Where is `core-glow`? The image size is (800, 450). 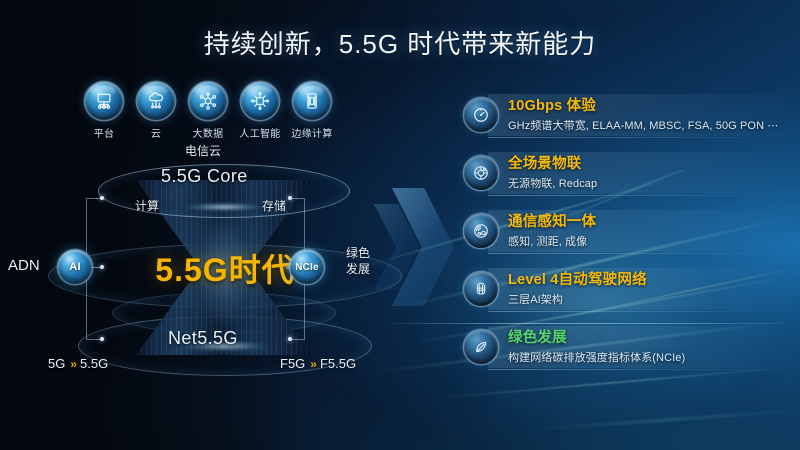 core-glow is located at coordinates (224, 207).